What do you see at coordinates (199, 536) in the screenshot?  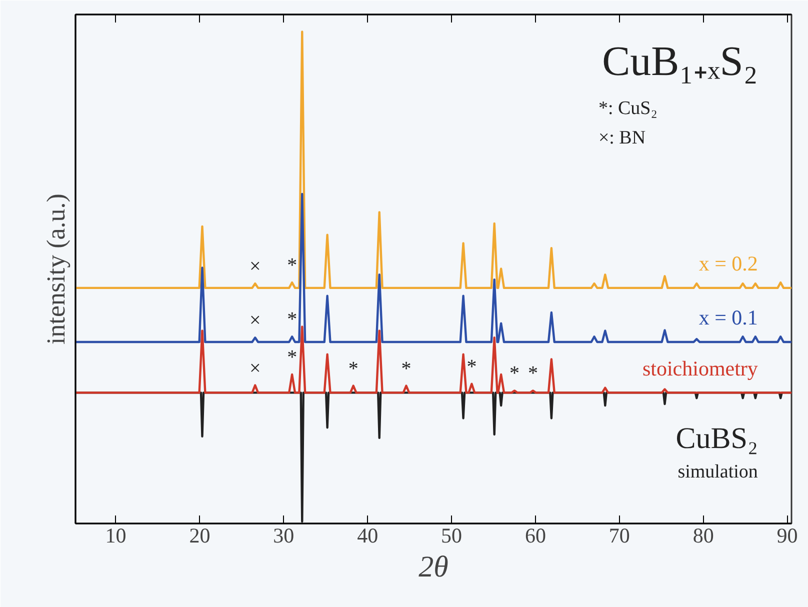 I see `x-tick-label: 20` at bounding box center [199, 536].